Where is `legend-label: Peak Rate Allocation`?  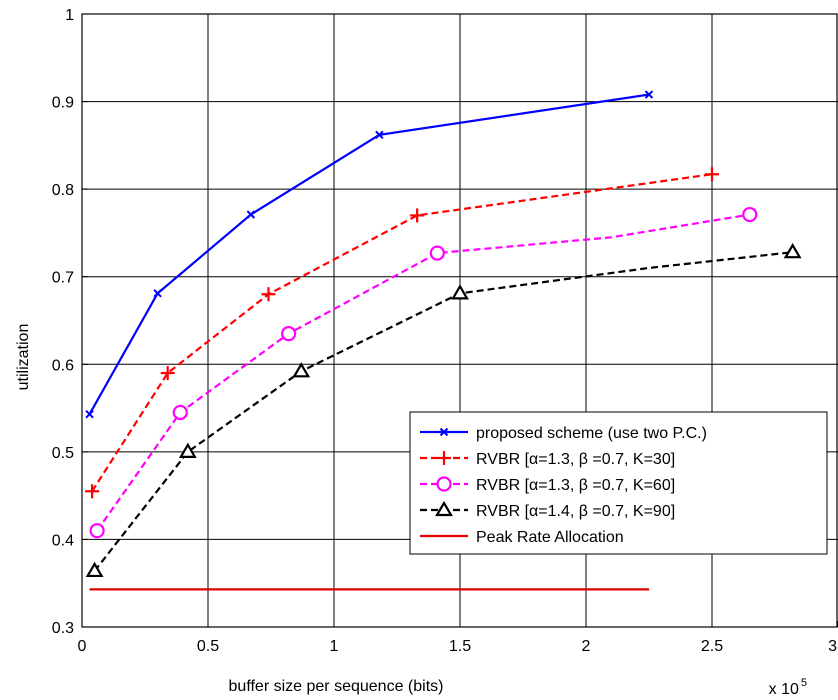
legend-label: Peak Rate Allocation is located at coordinates (550, 537).